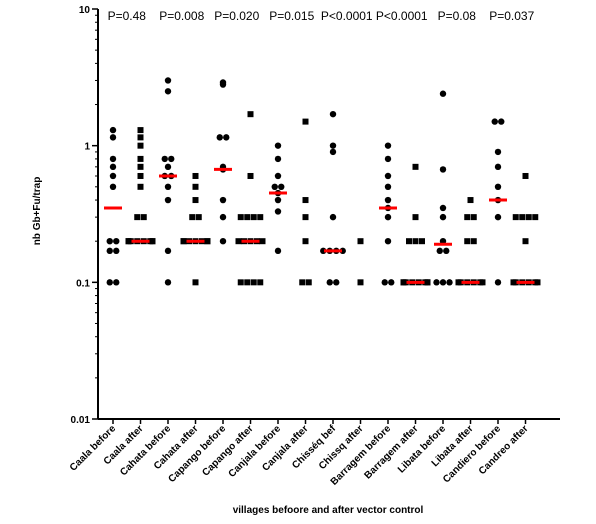 The height and width of the screenshot is (524, 596). I want to click on p-value-label: P=0.48, so click(127, 16).